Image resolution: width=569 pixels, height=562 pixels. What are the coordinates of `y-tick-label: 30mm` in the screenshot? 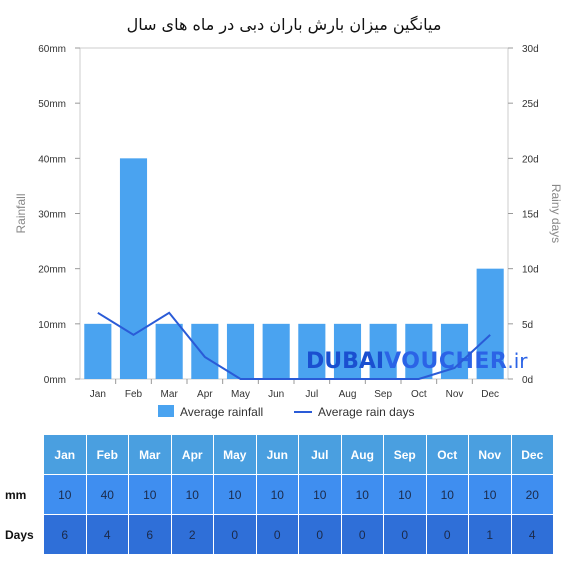 It's located at (52, 215).